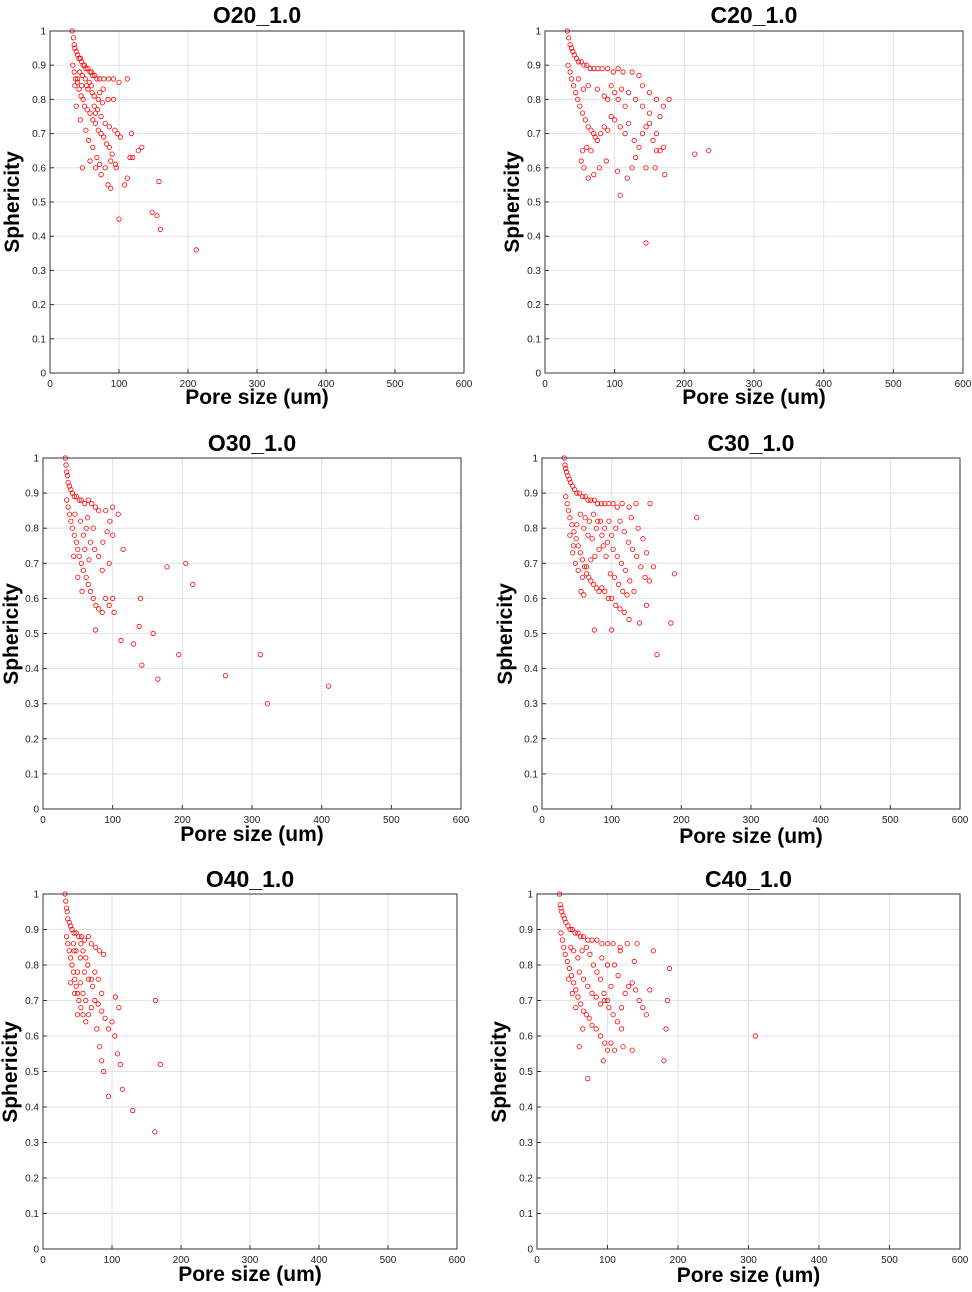 The height and width of the screenshot is (1292, 972). Describe the element at coordinates (531, 529) in the screenshot. I see `y-tick-label: 0.8` at that location.